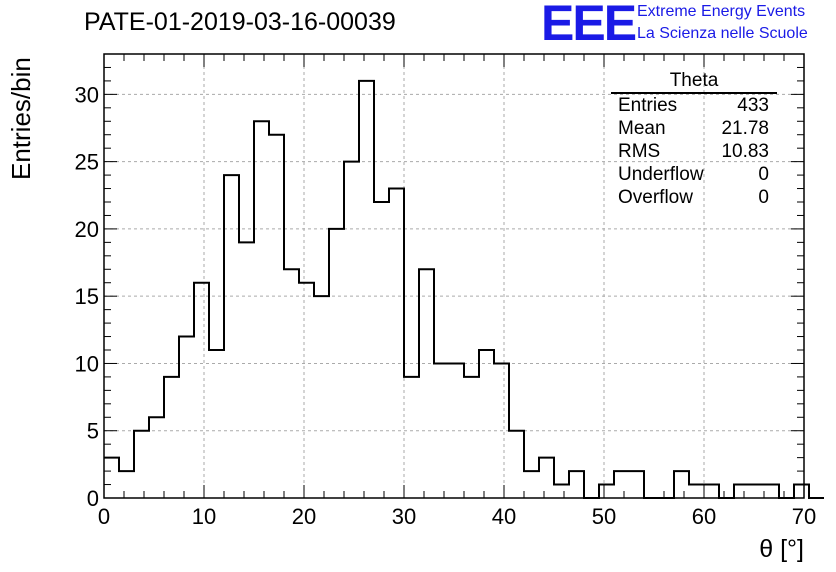 This screenshot has width=836, height=572. Describe the element at coordinates (404, 516) in the screenshot. I see `x-tick-label: 30` at that location.